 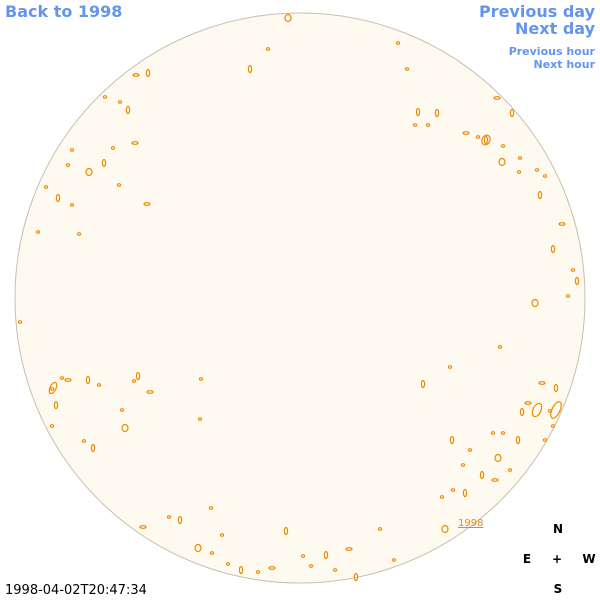 What do you see at coordinates (564, 64) in the screenshot?
I see `next-hour-link: Next hour` at bounding box center [564, 64].